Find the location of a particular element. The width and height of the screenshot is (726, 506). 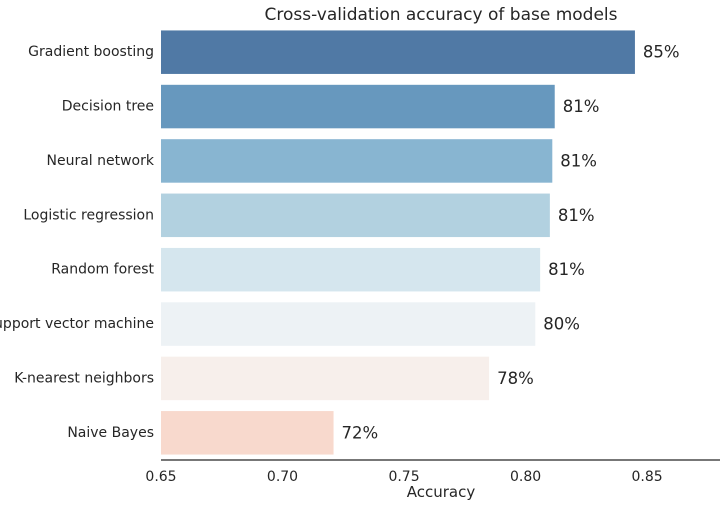

data-label: 85% is located at coordinates (661, 52).